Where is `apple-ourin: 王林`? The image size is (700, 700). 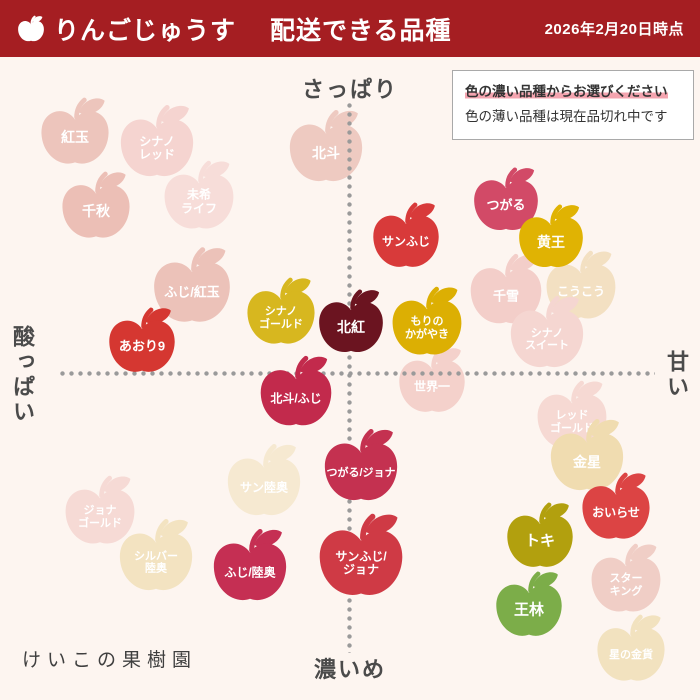
apple-ourin: 王林 is located at coordinates (529, 605).